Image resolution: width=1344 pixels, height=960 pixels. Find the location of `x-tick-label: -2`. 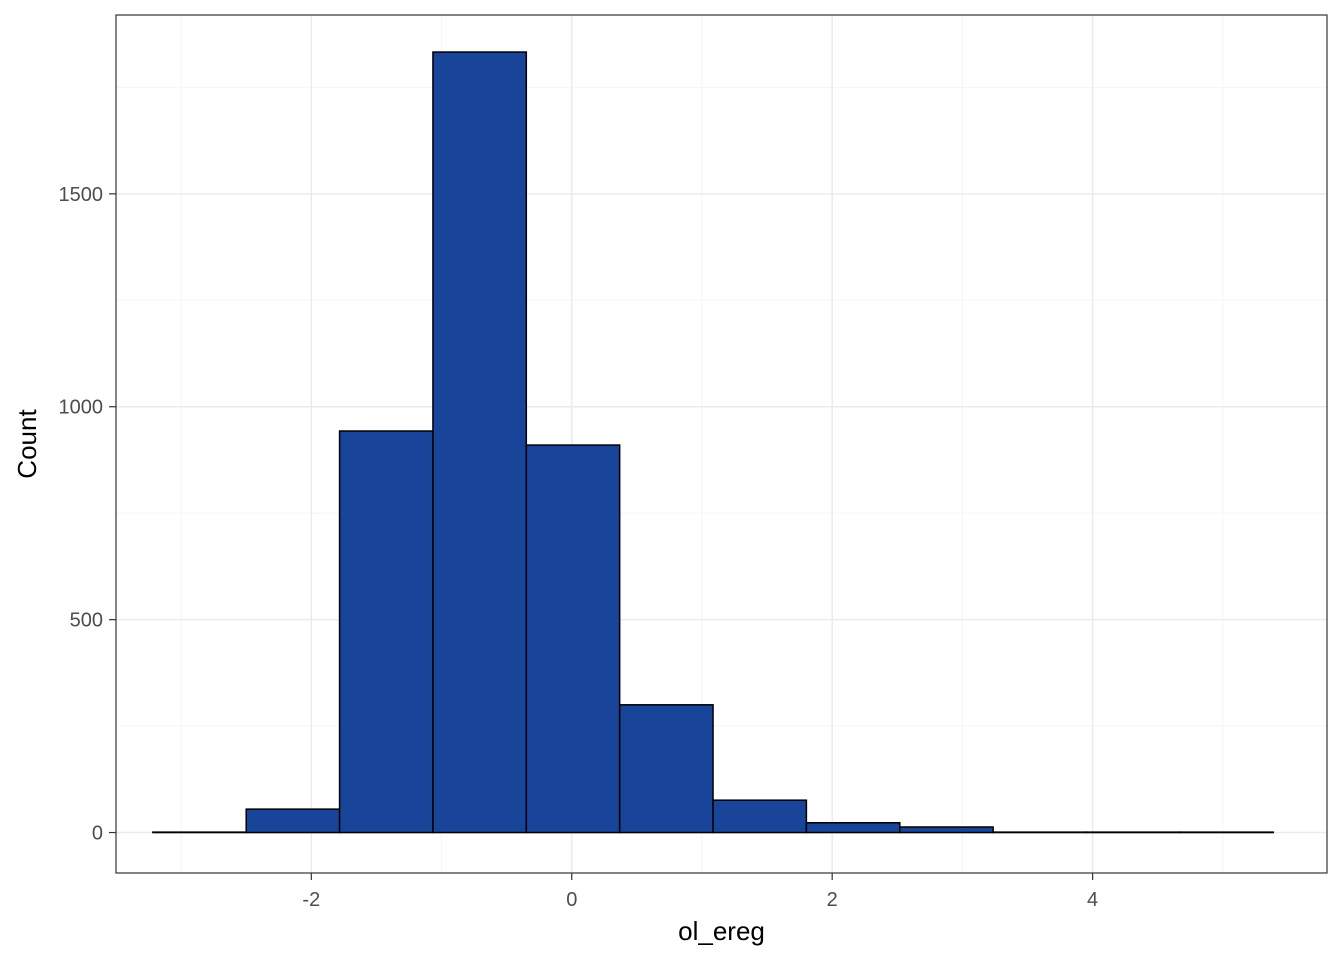

x-tick-label: -2 is located at coordinates (311, 900).